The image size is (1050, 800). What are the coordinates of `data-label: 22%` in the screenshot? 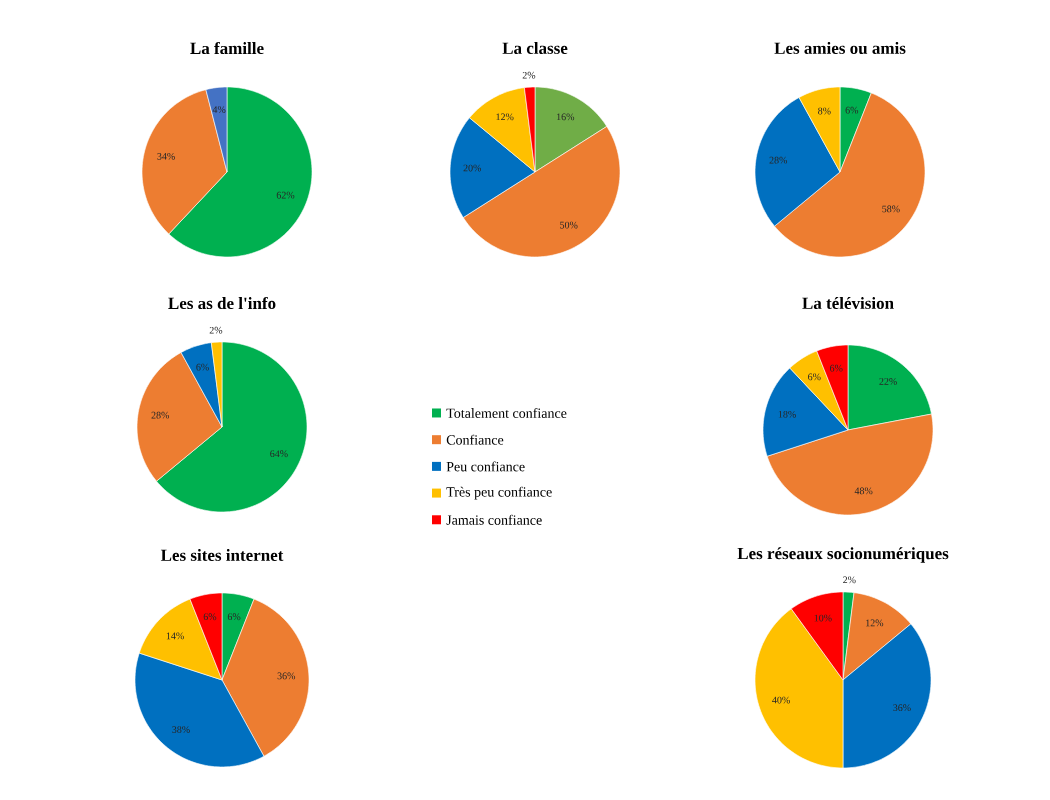 It's located at (888, 381).